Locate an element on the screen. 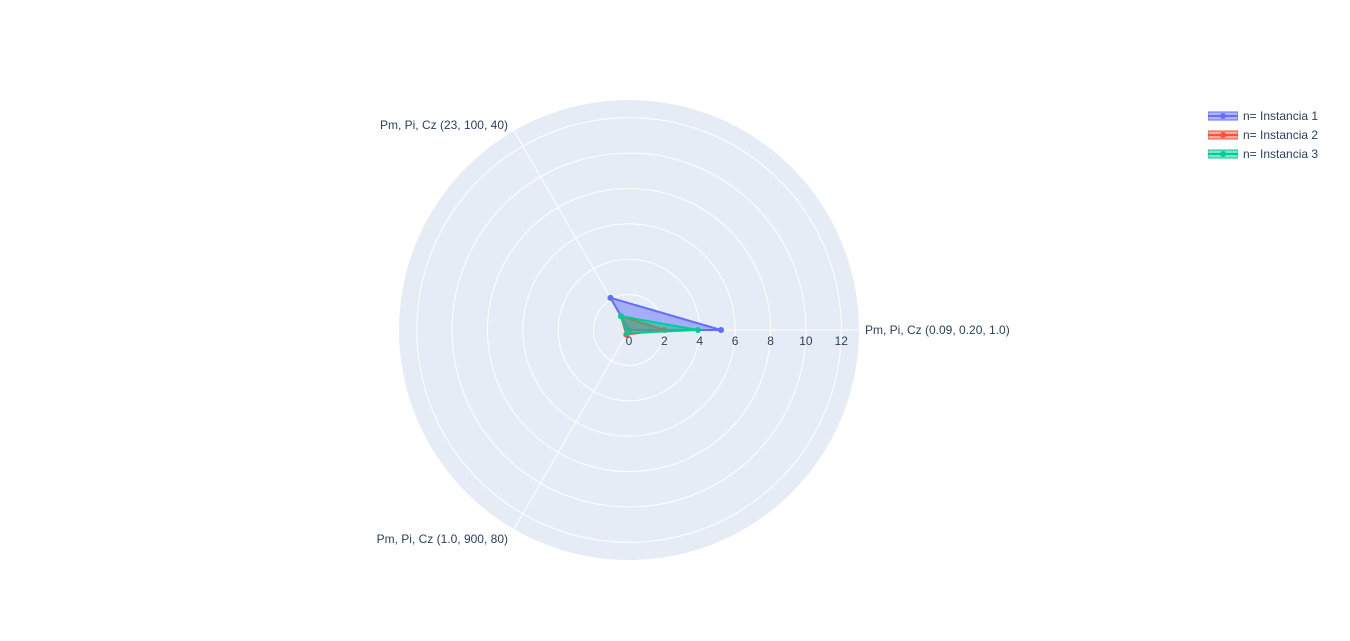 The height and width of the screenshot is (641, 1350). angular-axis-label: Pm, Pi, Cz (1.0, 900, 80) is located at coordinates (442, 539).